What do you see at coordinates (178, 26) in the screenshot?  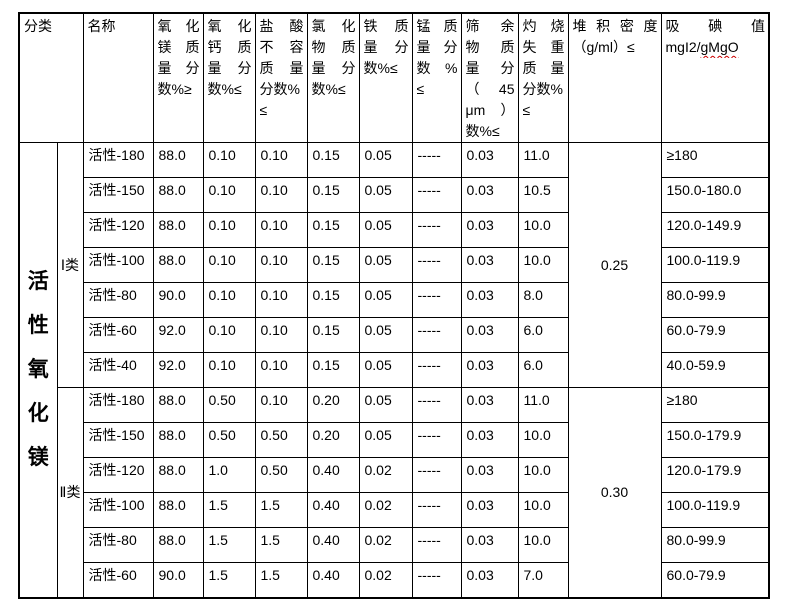 I see `header-line: 氧化` at bounding box center [178, 26].